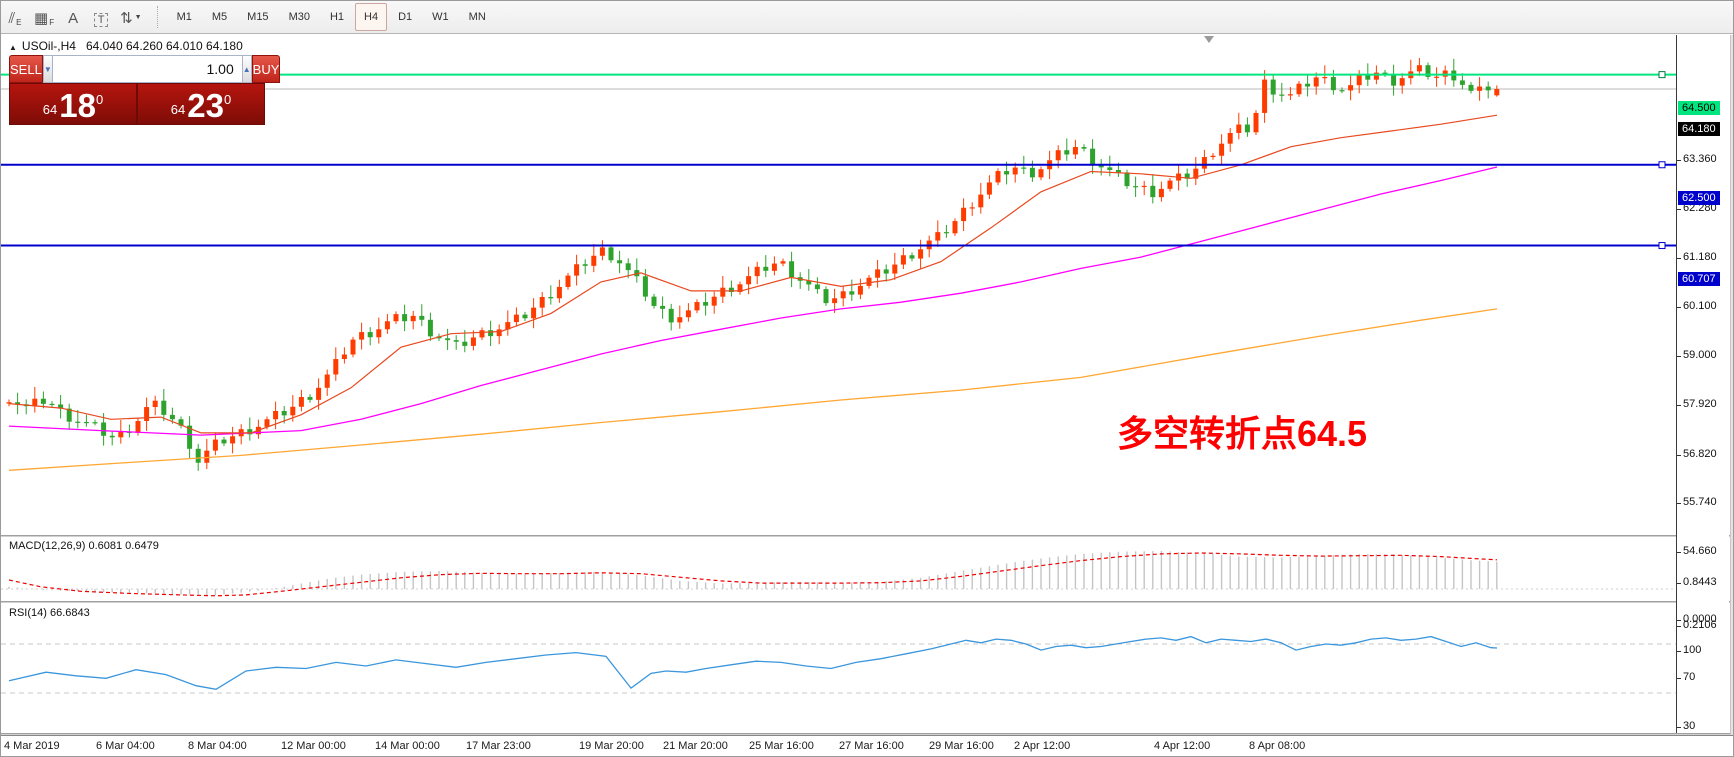  Describe the element at coordinates (137, 104) in the screenshot. I see `quote-divider` at that location.